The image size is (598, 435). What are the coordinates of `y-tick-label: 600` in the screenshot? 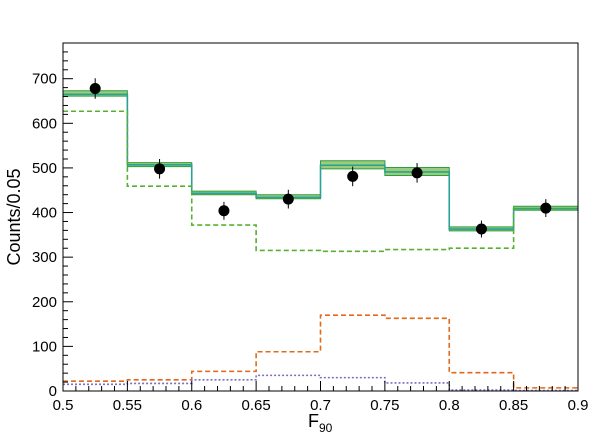 It's located at (44, 123).